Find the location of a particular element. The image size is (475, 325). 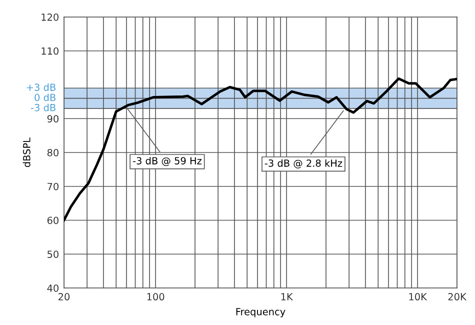

y-axis-title: dBSPL is located at coordinates (26, 152).